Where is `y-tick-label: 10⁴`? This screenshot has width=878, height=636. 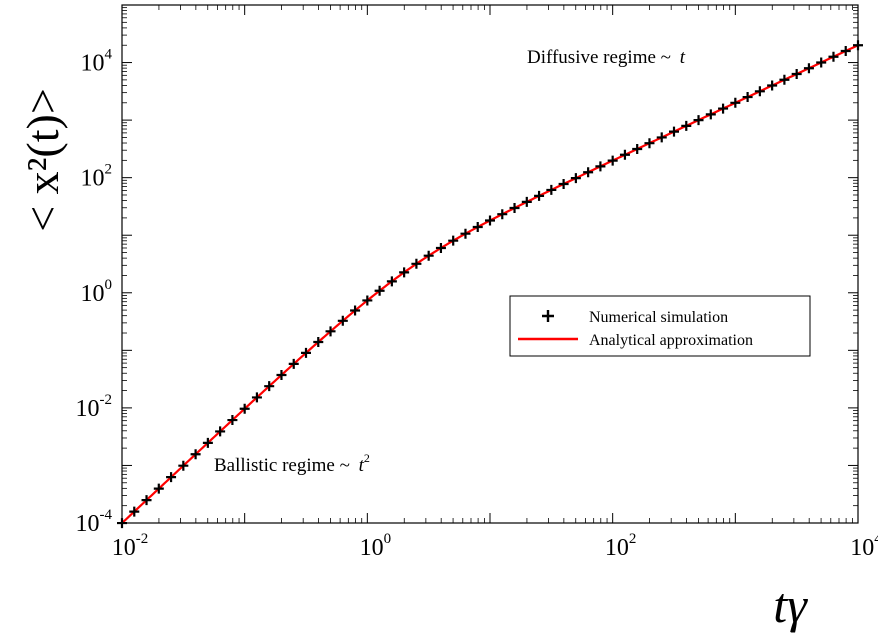
y-tick-label: 10⁴ is located at coordinates (97, 62).